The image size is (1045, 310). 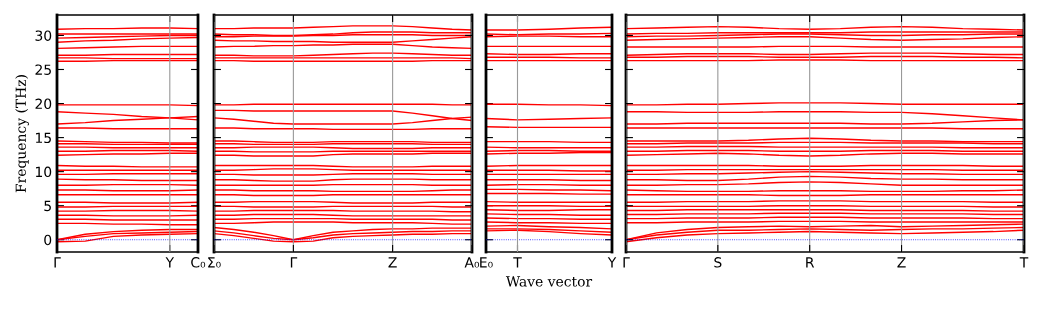 What do you see at coordinates (48, 240) in the screenshot?
I see `y-tick-label: 0` at bounding box center [48, 240].